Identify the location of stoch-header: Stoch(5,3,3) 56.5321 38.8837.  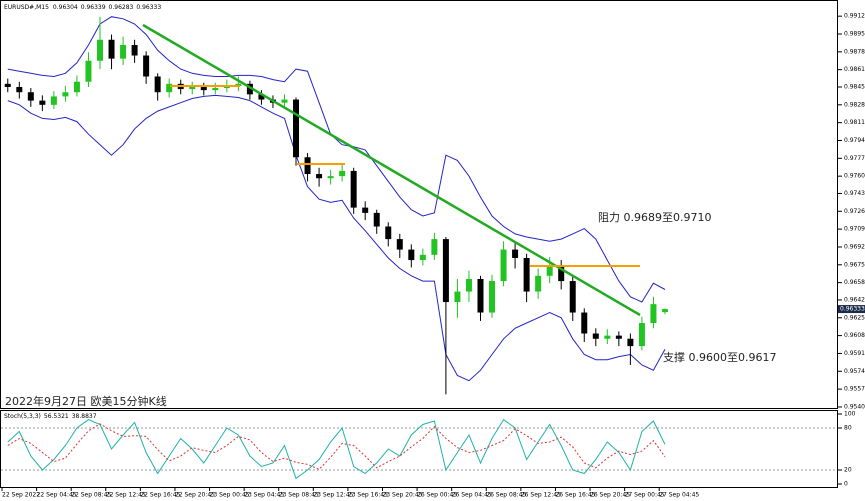
(50, 416).